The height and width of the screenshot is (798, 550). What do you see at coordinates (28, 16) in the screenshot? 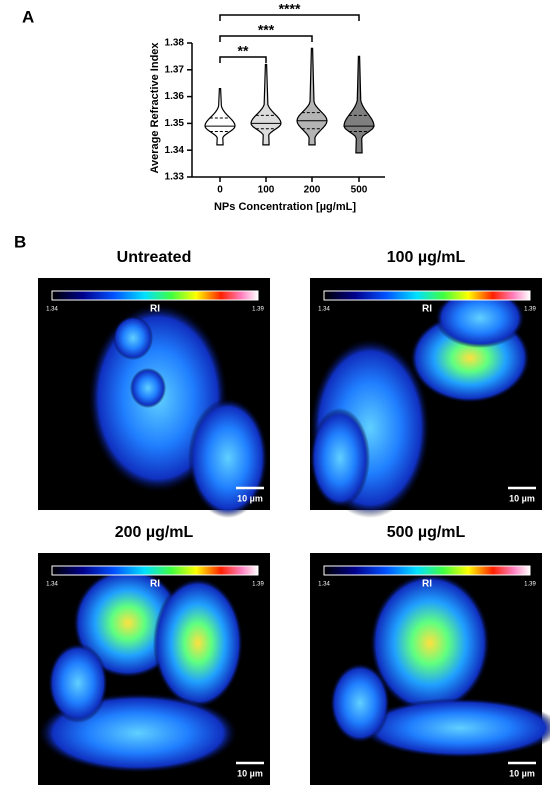
I see `panel-label: A` at bounding box center [28, 16].